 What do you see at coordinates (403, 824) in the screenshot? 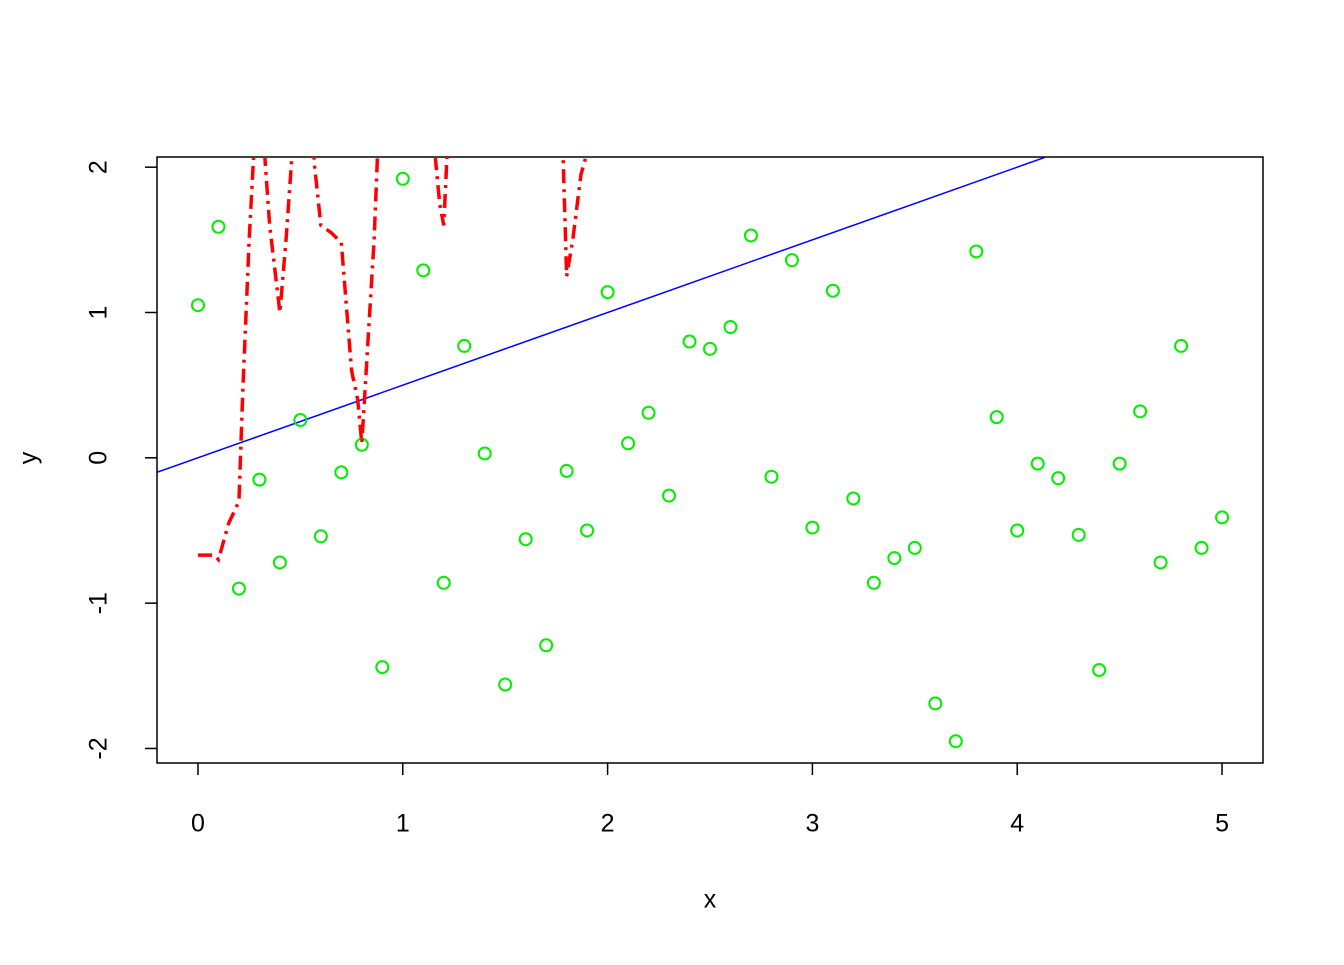
I see `x-tick-label: 1` at bounding box center [403, 824].